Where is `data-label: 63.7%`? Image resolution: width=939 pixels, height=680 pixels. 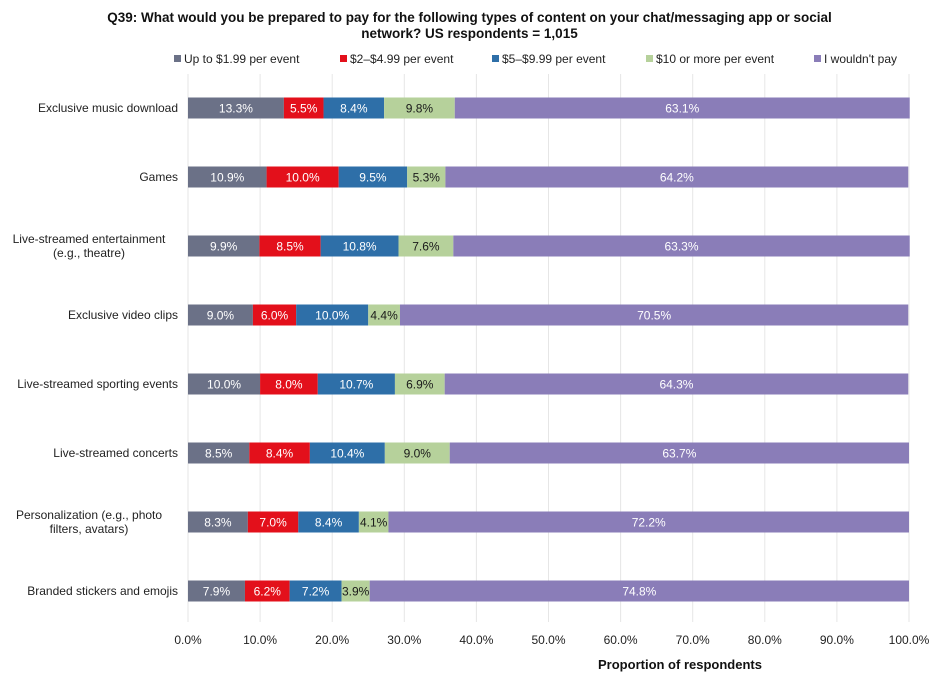 data-label: 63.7% is located at coordinates (679, 454).